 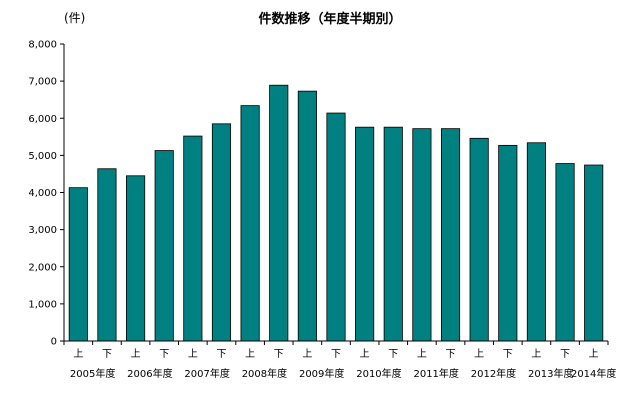 What do you see at coordinates (264, 373) in the screenshot?
I see `x-year-label: 2008年度` at bounding box center [264, 373].